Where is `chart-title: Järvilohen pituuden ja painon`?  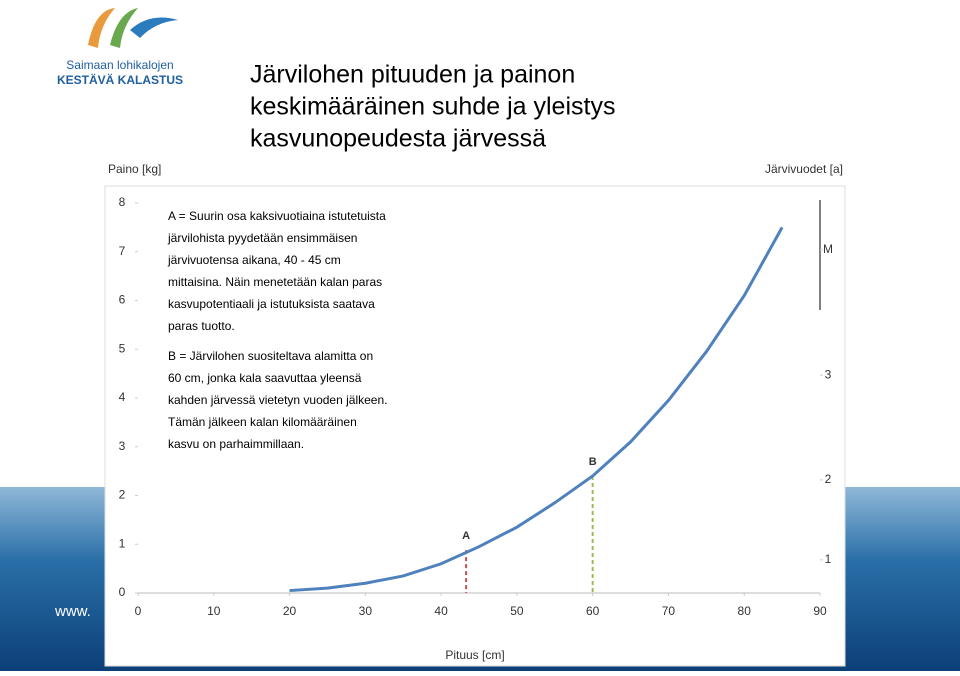 chart-title: Järvilohen pituuden ja painon is located at coordinates (412, 75).